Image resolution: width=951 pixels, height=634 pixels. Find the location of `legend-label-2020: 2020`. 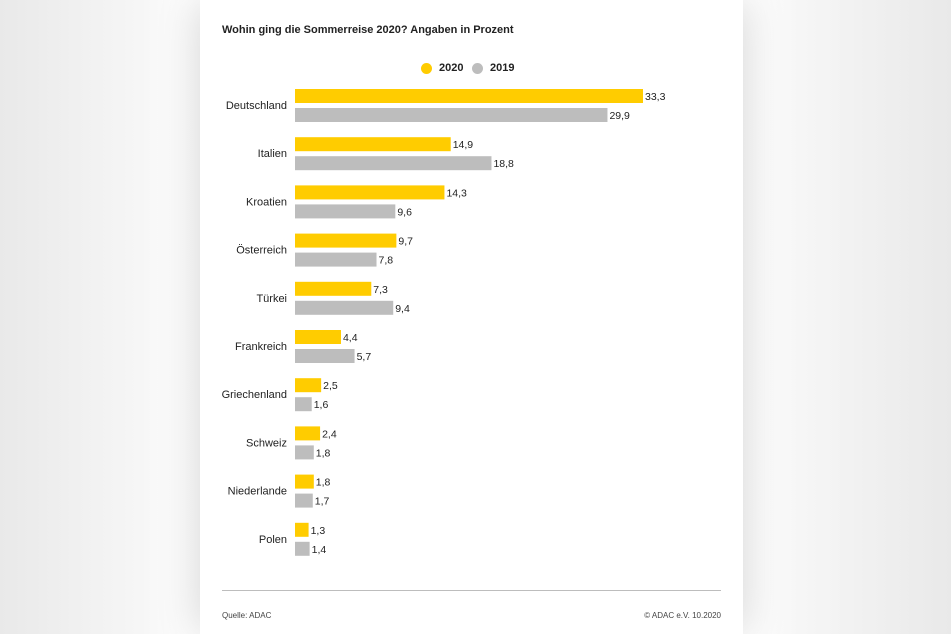

legend-label-2020: 2020 is located at coordinates (451, 68).